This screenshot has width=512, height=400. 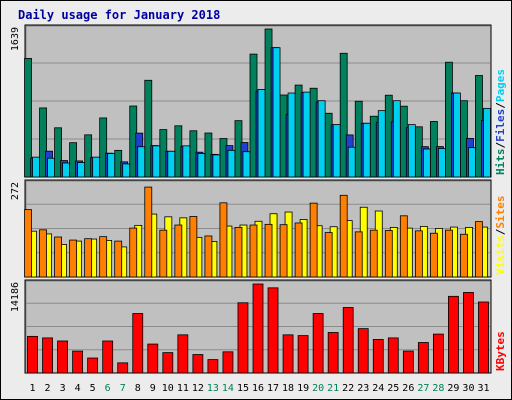 I want to click on x-tick-label-day-18: 18, so click(x=288, y=388).